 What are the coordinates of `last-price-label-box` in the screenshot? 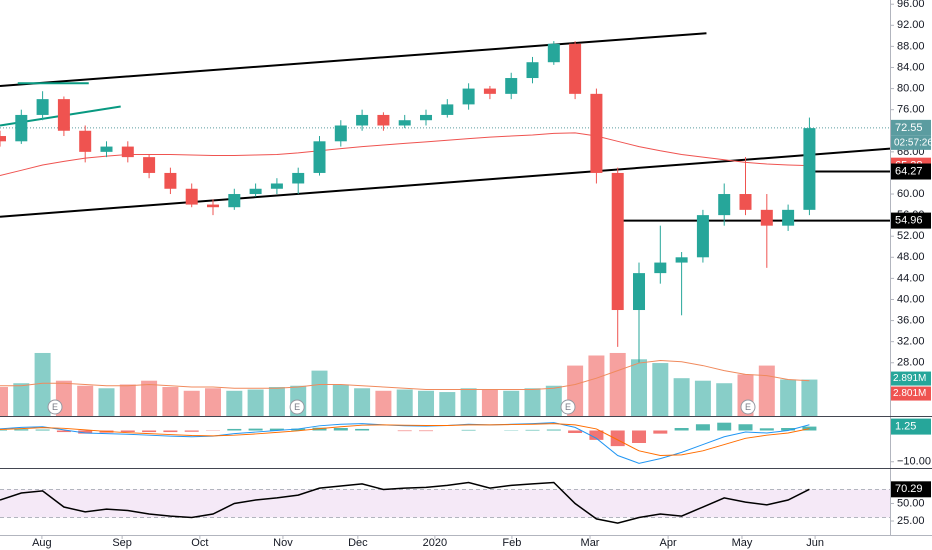 It's located at (911, 127).